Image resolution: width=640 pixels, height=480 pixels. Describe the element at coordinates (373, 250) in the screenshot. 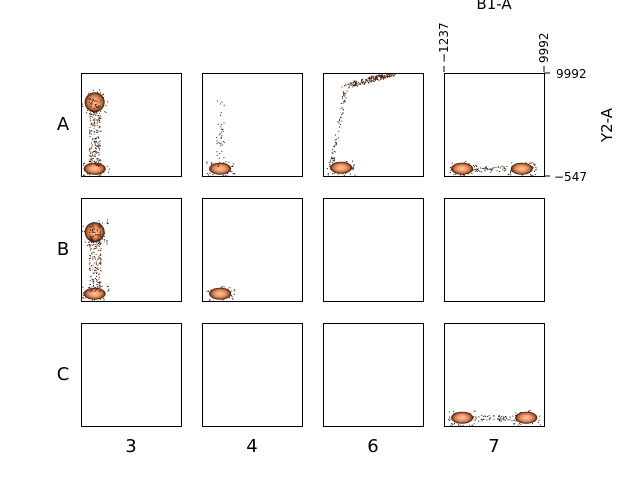

I see `well-b6` at that location.